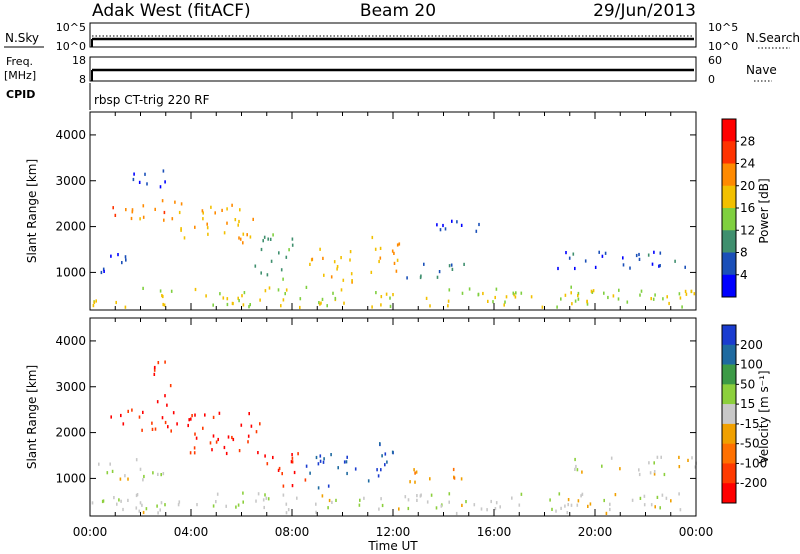  What do you see at coordinates (393, 532) in the screenshot?
I see `time-axis-labels: 00:00 04:00 08:00 12:00 16:00 20:00 00:00` at bounding box center [393, 532].